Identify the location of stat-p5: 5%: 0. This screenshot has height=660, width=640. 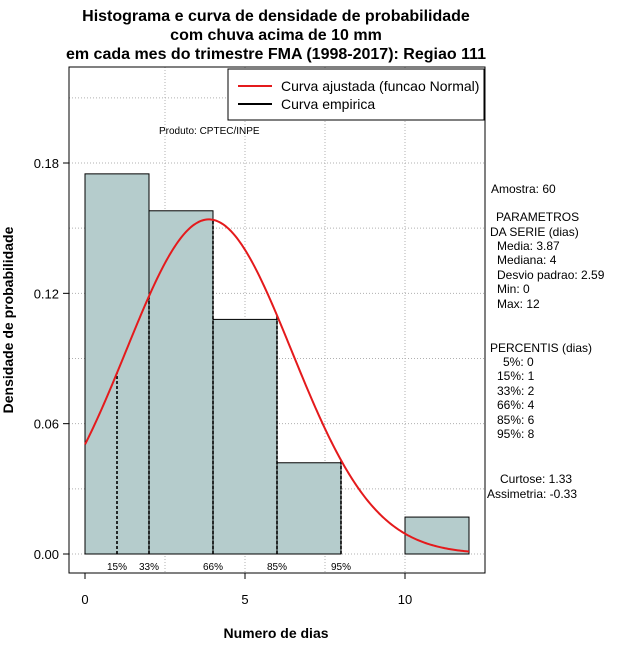
(518, 362).